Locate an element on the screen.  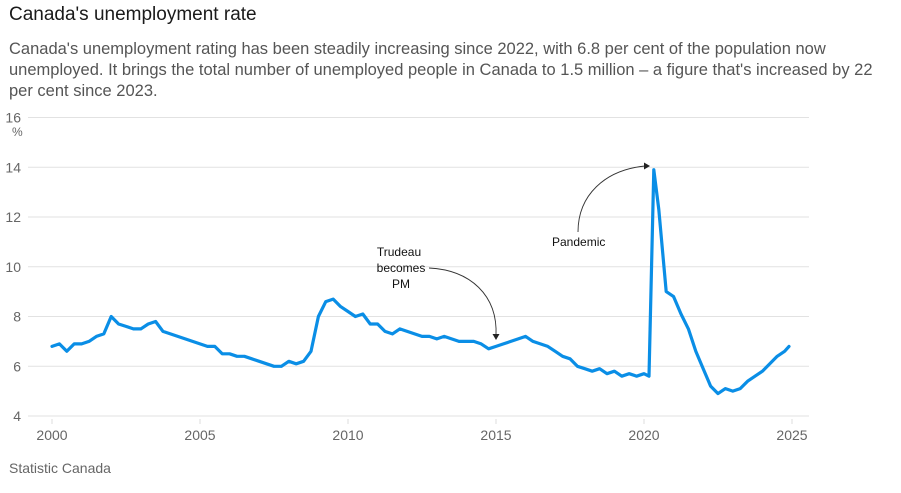
annotation-trudeau: Trudeau becomes PM is located at coordinates (438, 292).